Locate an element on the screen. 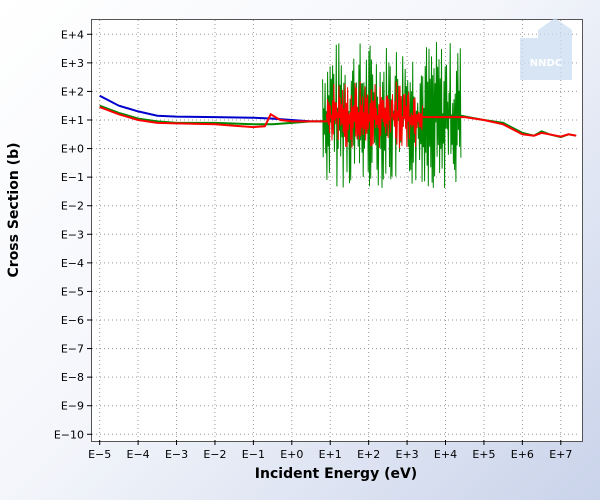 The image size is (600, 500). series-tail-line is located at coordinates (499, 127).